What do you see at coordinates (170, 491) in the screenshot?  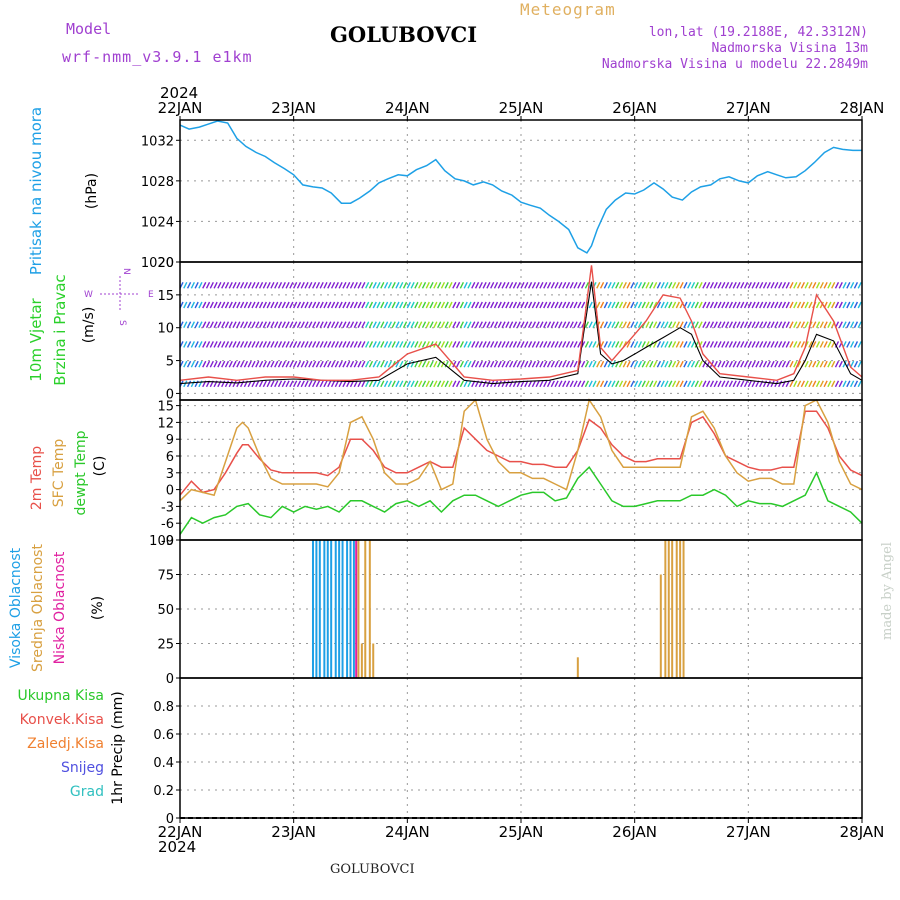 I see `y-tick-label: 0` at bounding box center [170, 491].